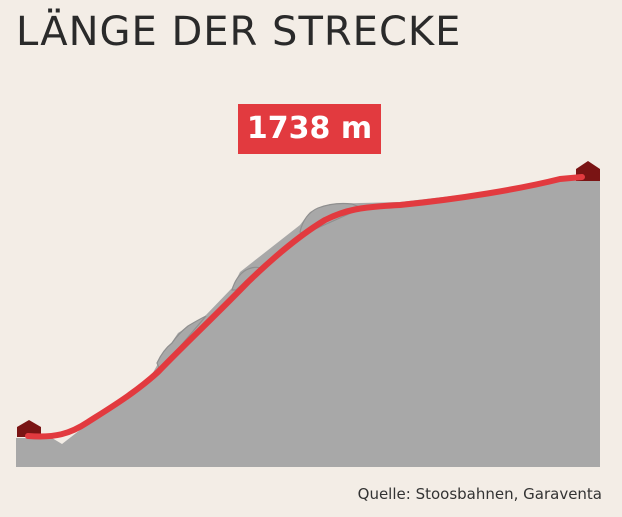 The image size is (622, 517). Describe the element at coordinates (29, 428) in the screenshot. I see `valley-station-icon` at that location.